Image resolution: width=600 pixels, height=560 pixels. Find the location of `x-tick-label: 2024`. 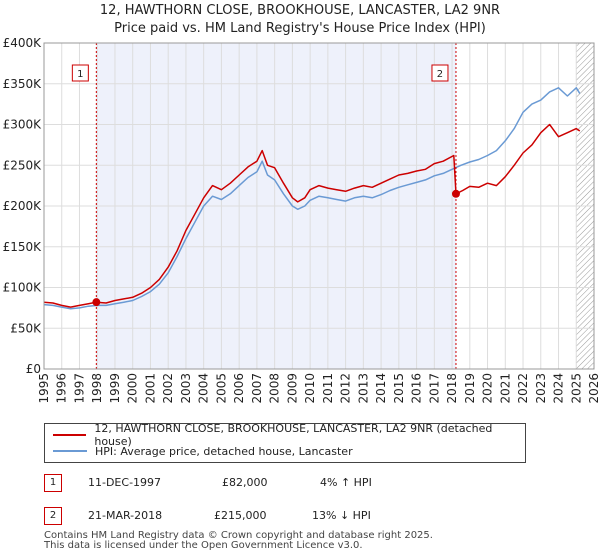

x-tick-label: 2024 is located at coordinates (559, 388).